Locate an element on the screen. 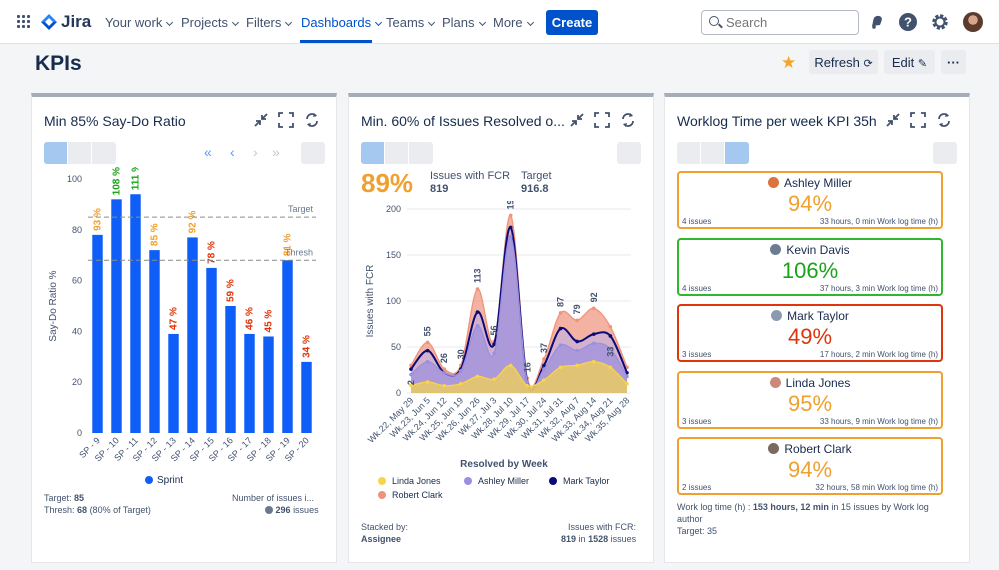  nav-item-dashboards: Dashboards is located at coordinates (342, 22).